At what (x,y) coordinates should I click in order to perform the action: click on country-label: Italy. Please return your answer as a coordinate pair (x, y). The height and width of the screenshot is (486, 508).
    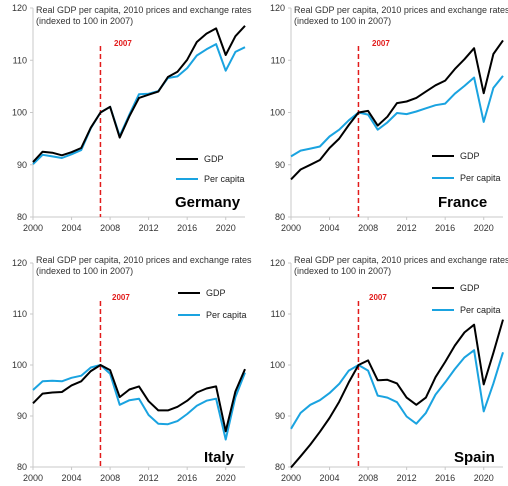
    Looking at the image, I should click on (219, 457).